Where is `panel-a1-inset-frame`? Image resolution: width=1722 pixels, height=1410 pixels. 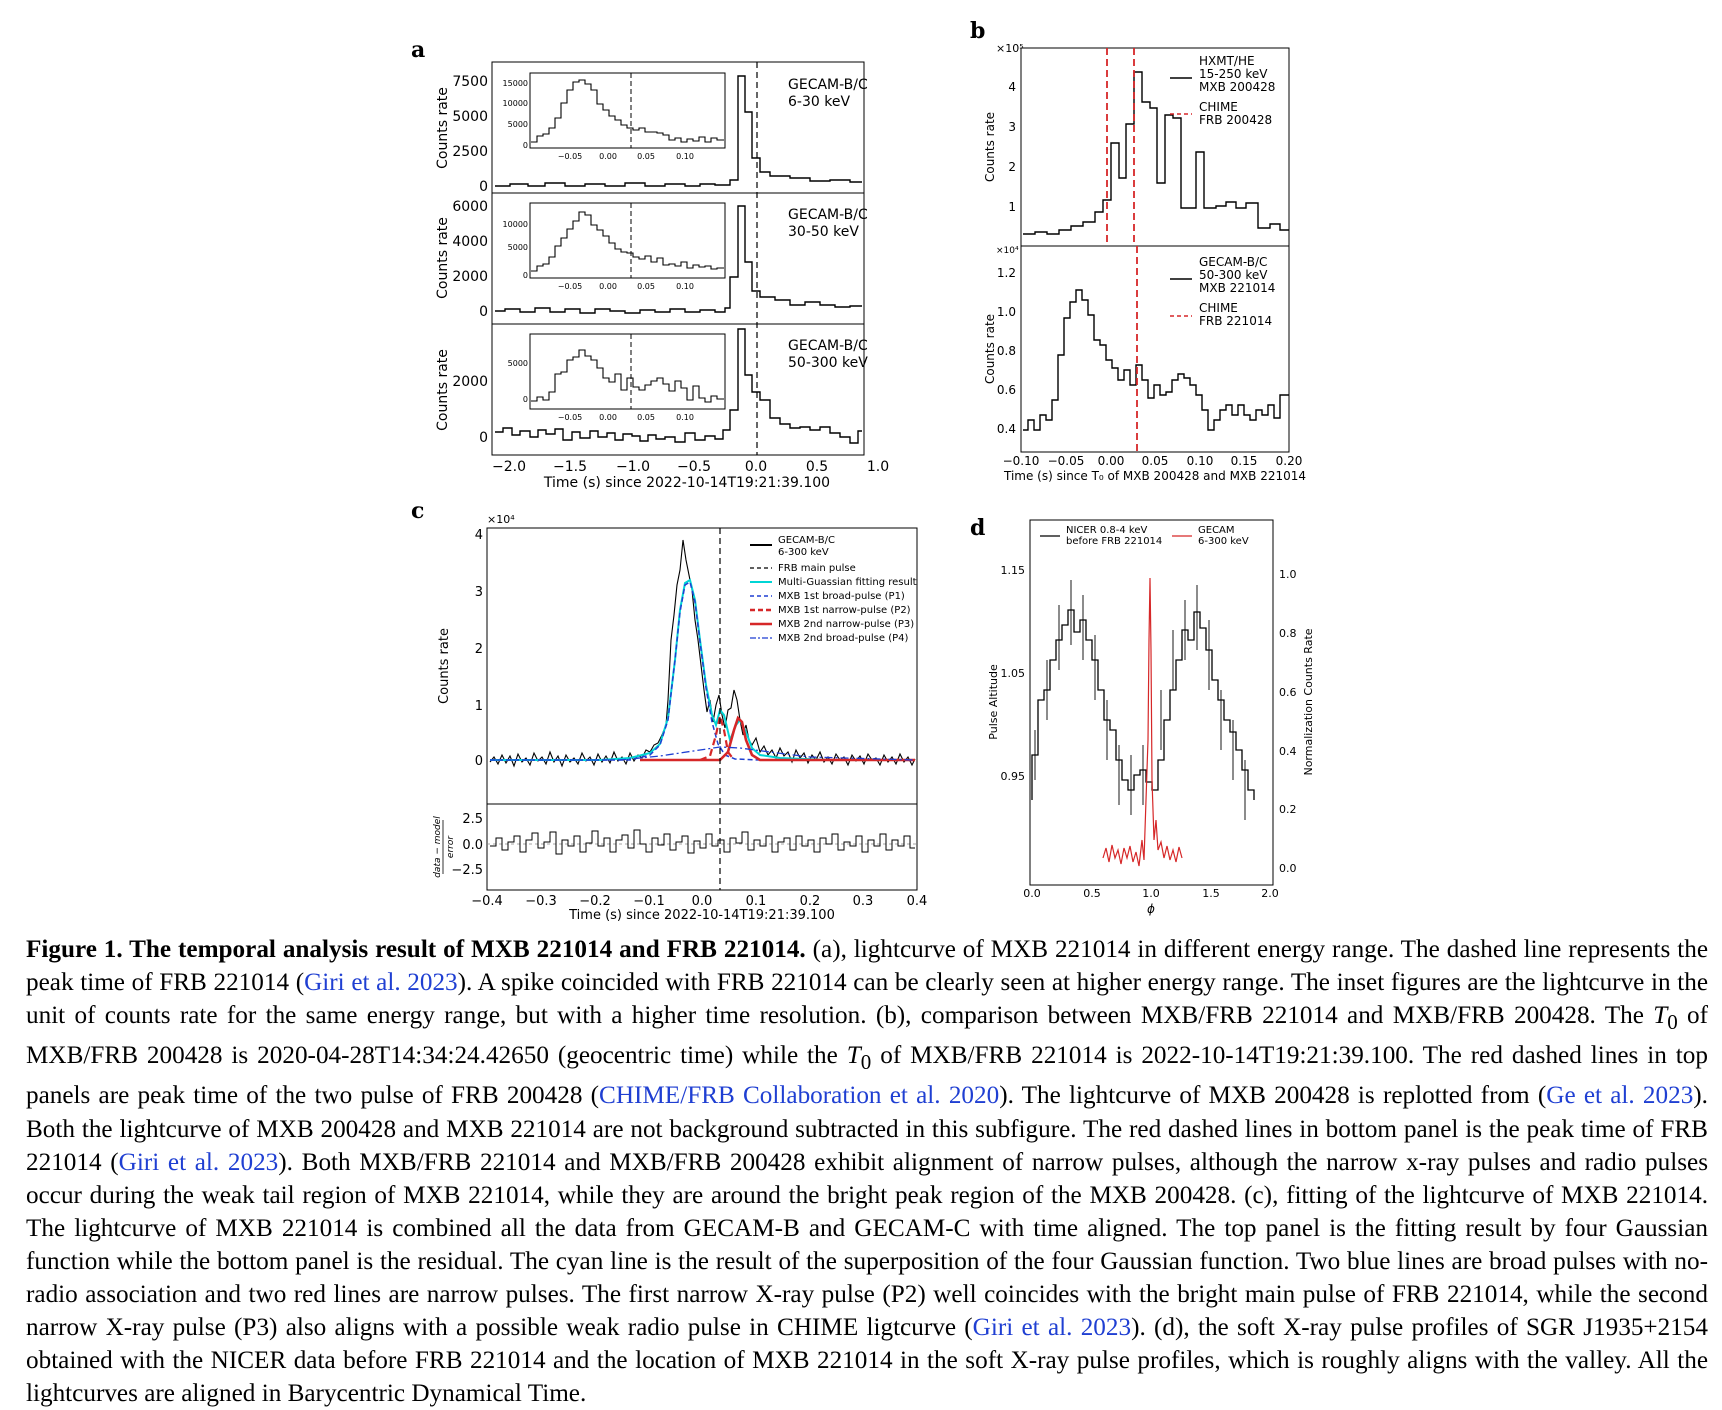
panel-a1-inset-frame is located at coordinates (627, 110).